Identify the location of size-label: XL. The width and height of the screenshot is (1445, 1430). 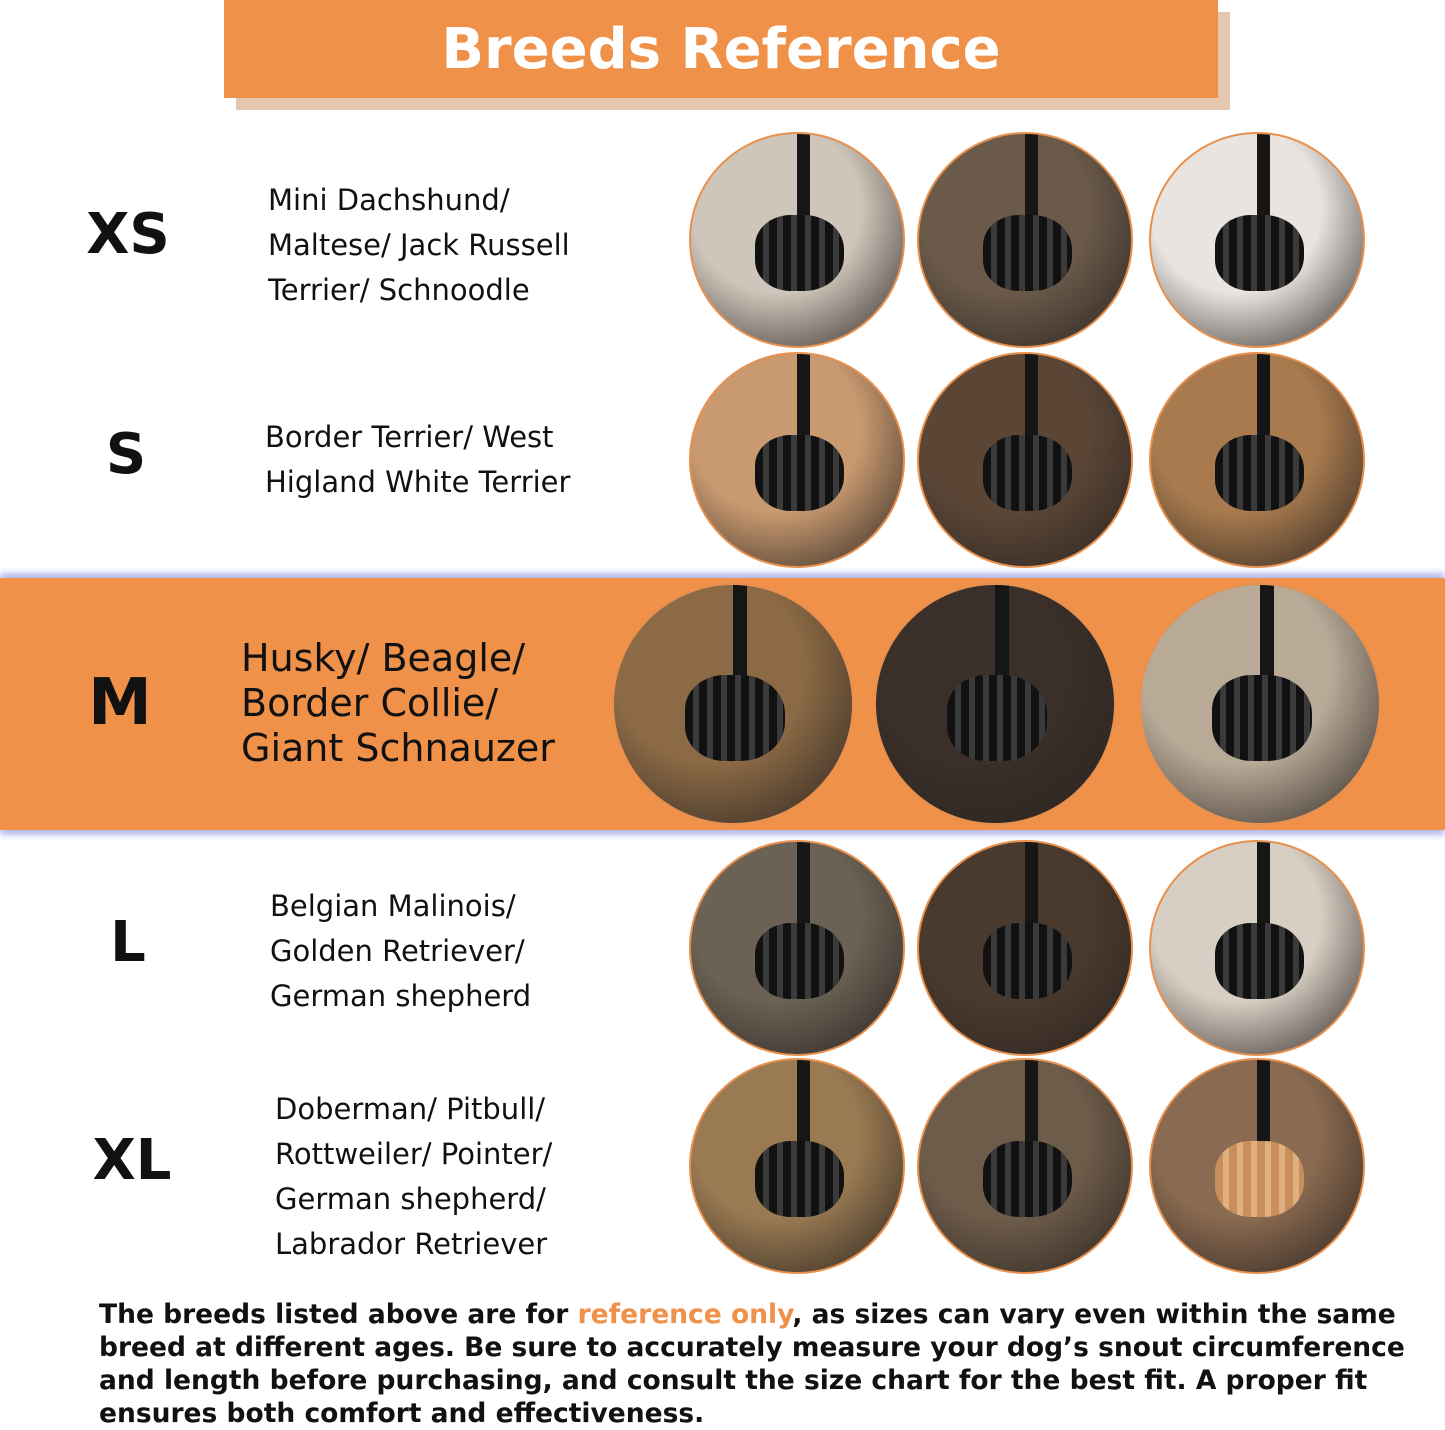
(132, 1160).